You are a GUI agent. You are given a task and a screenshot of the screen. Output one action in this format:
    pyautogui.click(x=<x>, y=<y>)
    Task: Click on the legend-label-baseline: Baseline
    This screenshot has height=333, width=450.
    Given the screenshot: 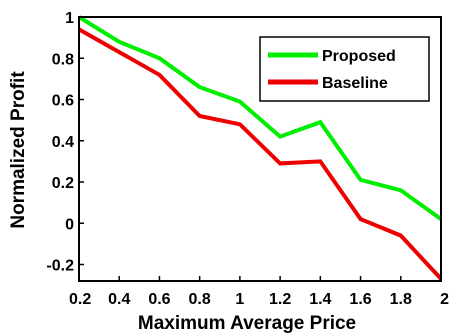 What is the action you would take?
    pyautogui.click(x=355, y=83)
    